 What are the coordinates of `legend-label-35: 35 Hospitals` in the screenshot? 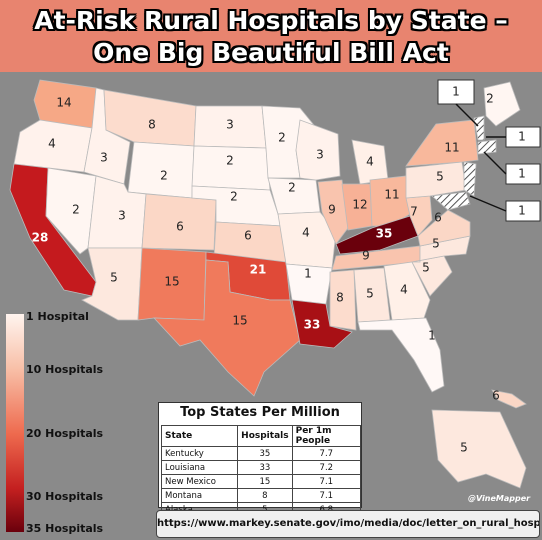 It's located at (65, 528).